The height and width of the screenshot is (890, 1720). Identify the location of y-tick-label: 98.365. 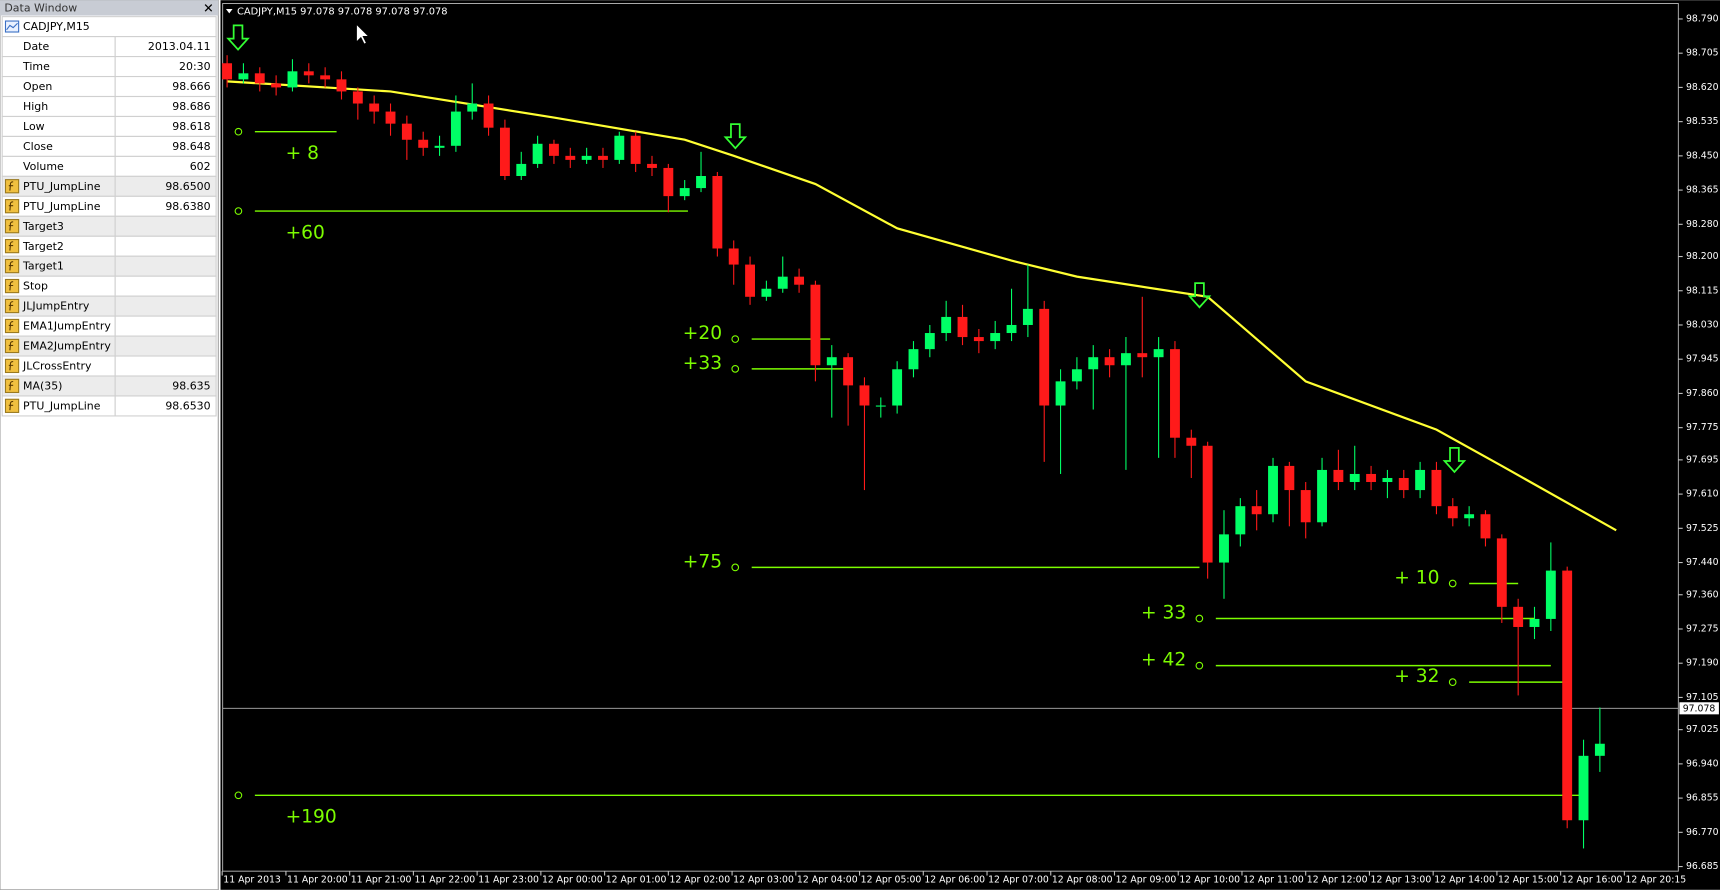
(1702, 190).